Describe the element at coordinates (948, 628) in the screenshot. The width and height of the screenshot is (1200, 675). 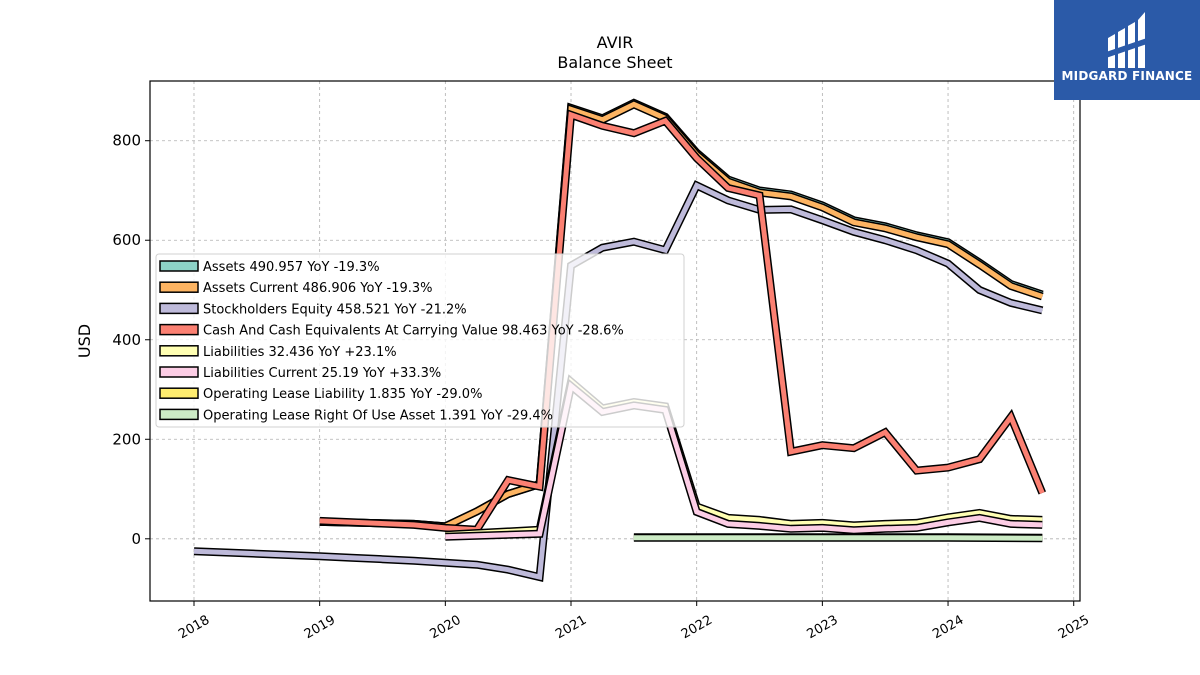
I see `x-tick-label: 2024` at that location.